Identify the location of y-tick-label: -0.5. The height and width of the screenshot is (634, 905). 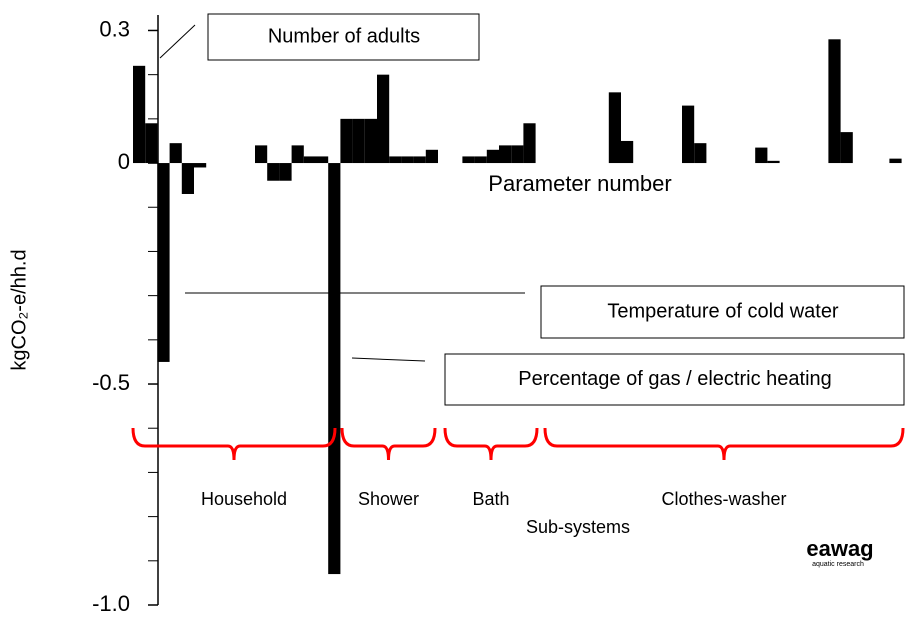
(111, 382).